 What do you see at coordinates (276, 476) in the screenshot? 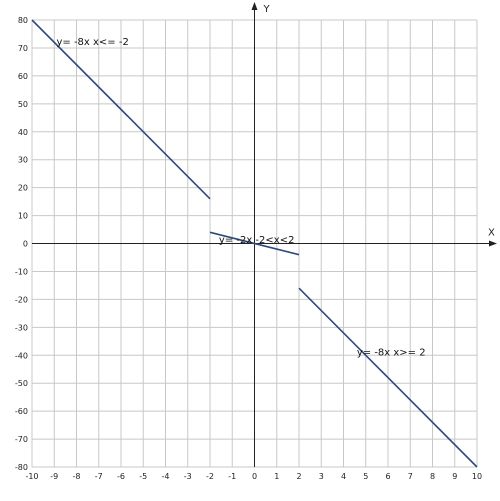
I see `x-tick-label: 1` at bounding box center [276, 476].